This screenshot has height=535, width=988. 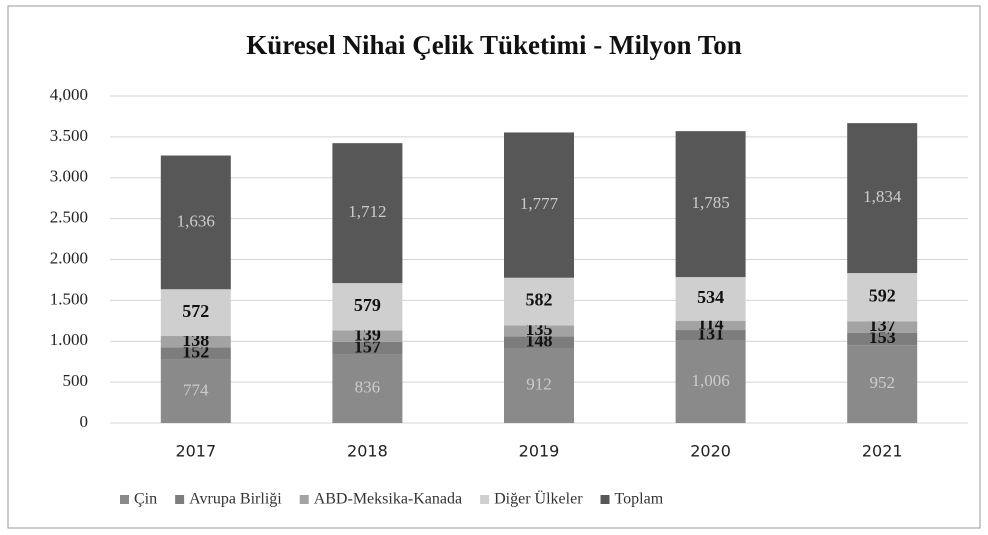 I want to click on y-tick-label: 4,000, so click(x=69, y=94).